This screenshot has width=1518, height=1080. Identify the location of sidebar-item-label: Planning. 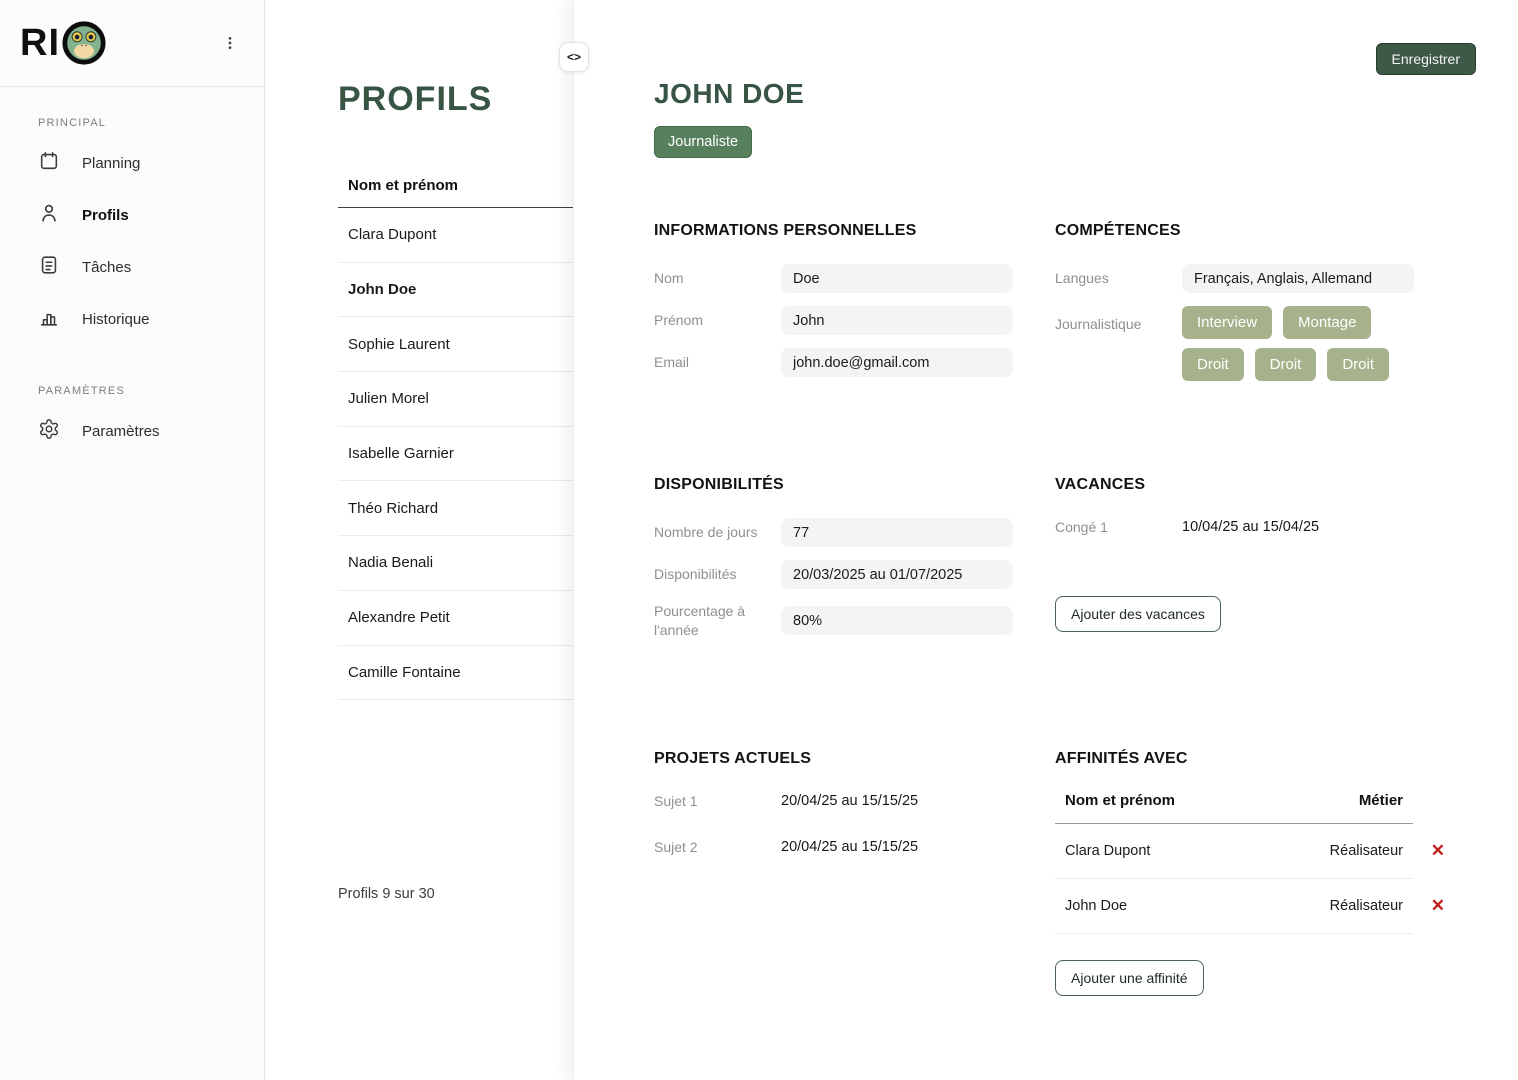
(111, 163).